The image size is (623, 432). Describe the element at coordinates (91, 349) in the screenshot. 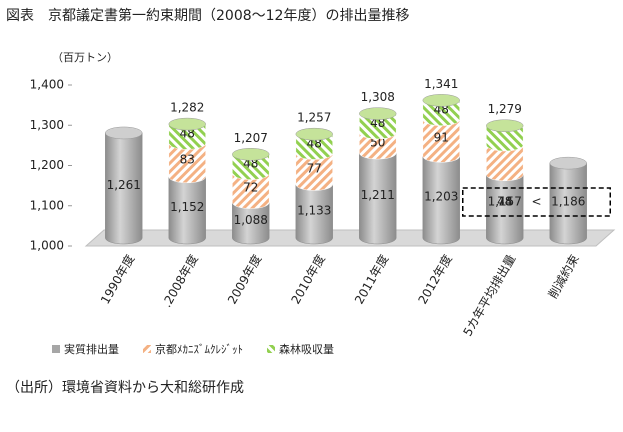

I see `legend-label: 実質排出量` at that location.